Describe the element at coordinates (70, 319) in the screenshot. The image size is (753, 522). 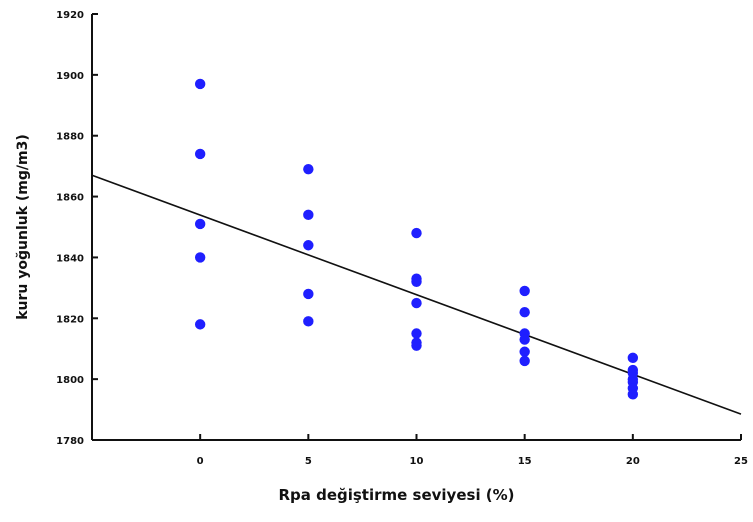
I see `y-tick-label: 1820` at that location.